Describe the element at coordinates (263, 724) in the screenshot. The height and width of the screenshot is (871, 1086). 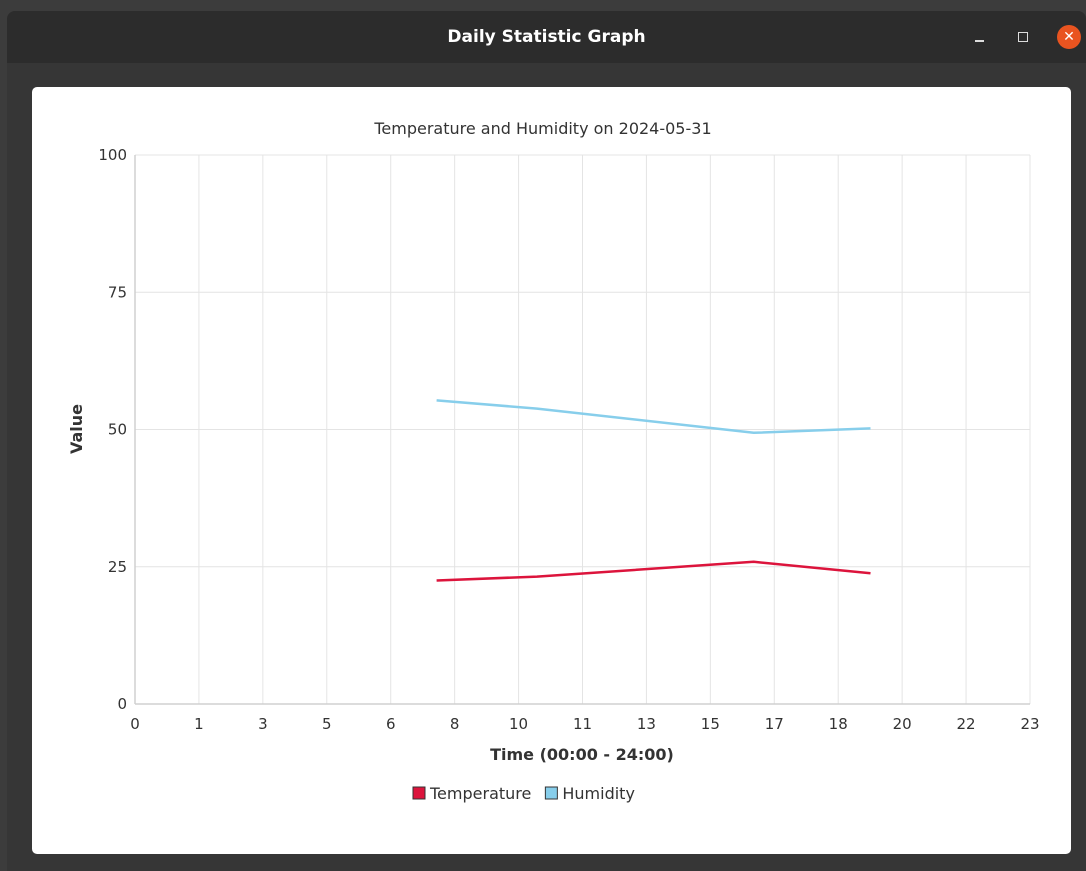
I see `x-tick-label: 3` at that location.